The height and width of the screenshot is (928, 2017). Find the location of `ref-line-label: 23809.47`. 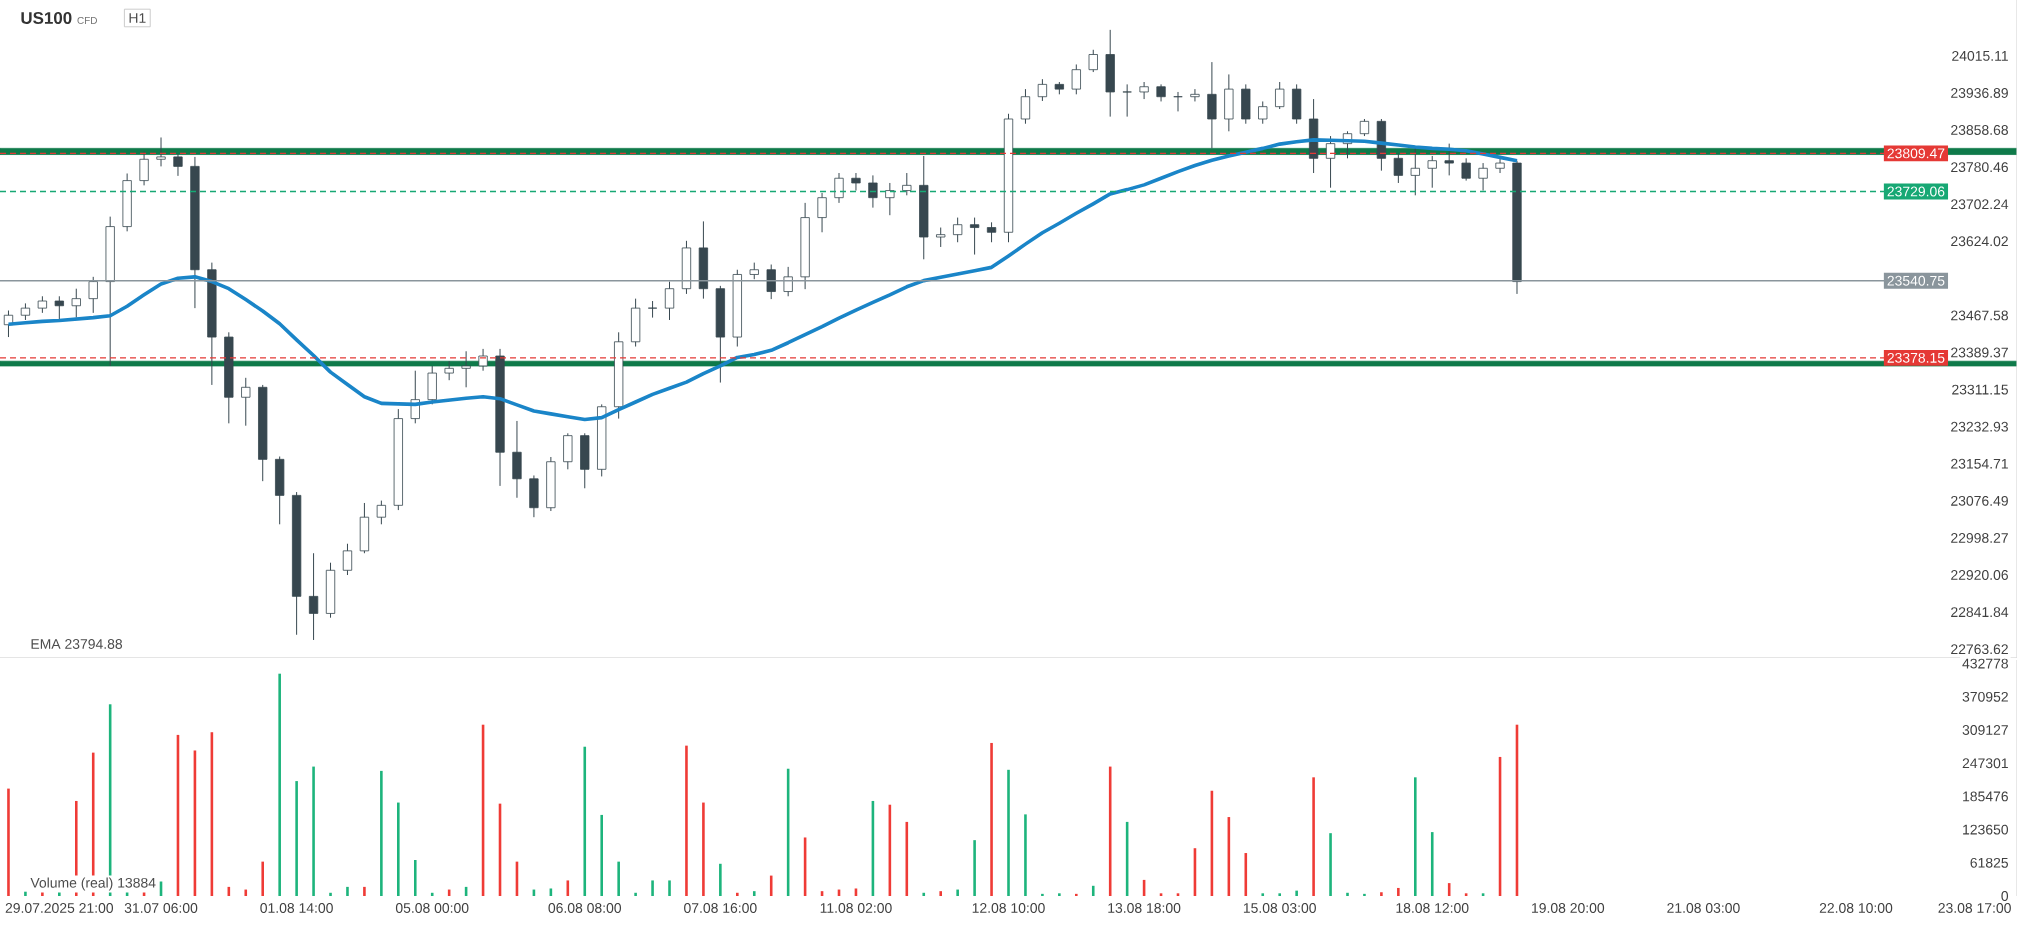

ref-line-label: 23809.47 is located at coordinates (1916, 153).